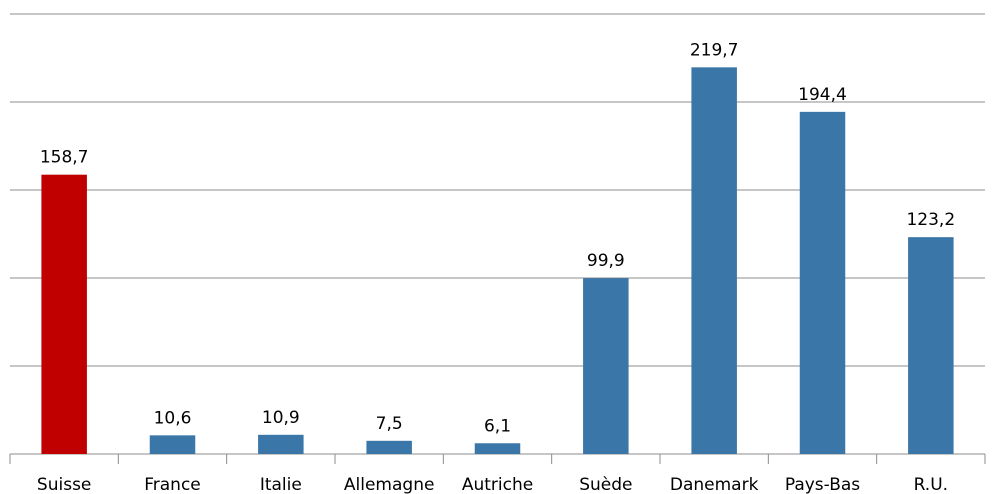 The image size is (995, 494). What do you see at coordinates (172, 484) in the screenshot?
I see `x-tick-label: France` at bounding box center [172, 484].